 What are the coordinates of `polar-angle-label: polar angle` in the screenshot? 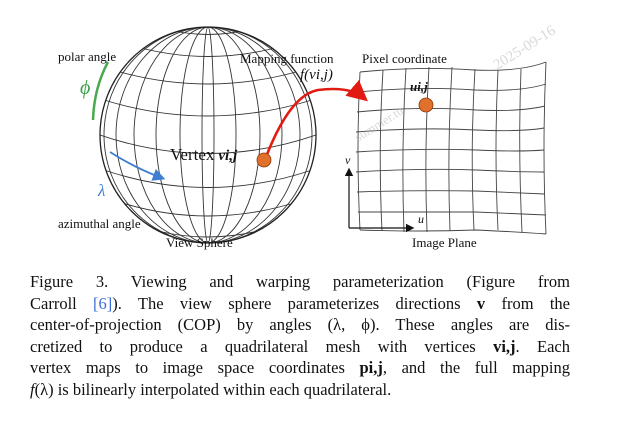 It's located at (87, 56).